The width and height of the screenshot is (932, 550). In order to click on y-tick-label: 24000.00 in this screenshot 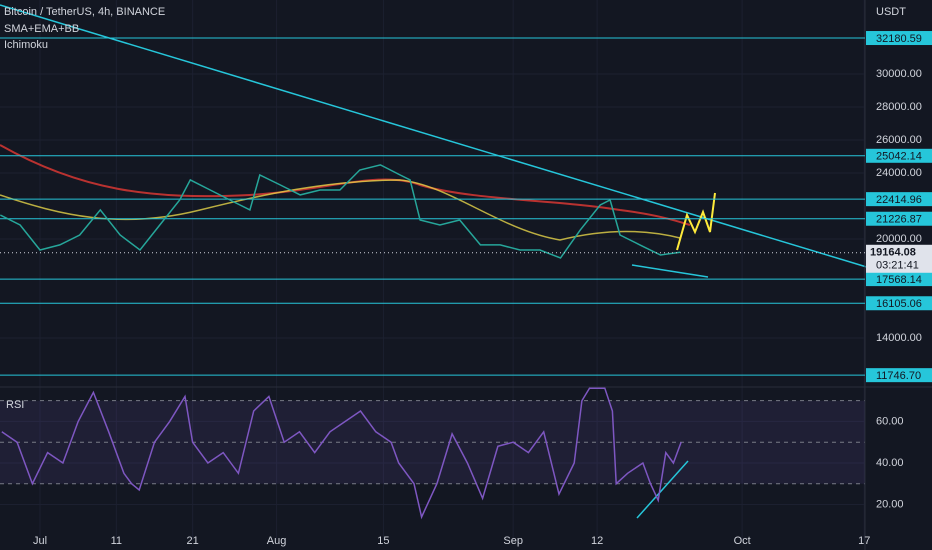, I will do `click(899, 173)`.